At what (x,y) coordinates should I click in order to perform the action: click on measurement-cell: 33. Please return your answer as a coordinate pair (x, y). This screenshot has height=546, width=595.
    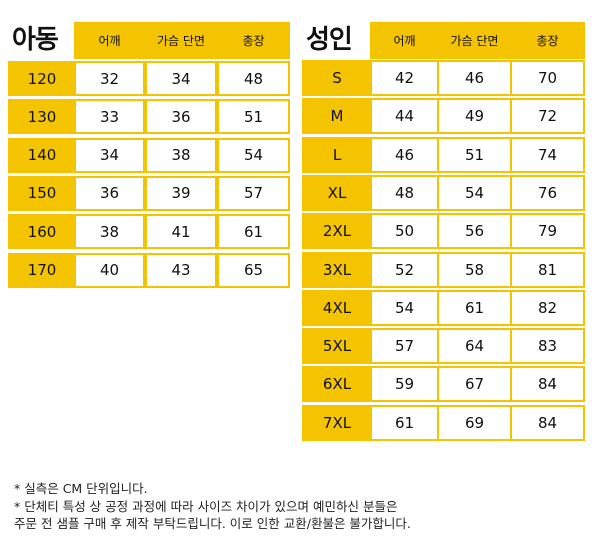
    Looking at the image, I should click on (109, 117).